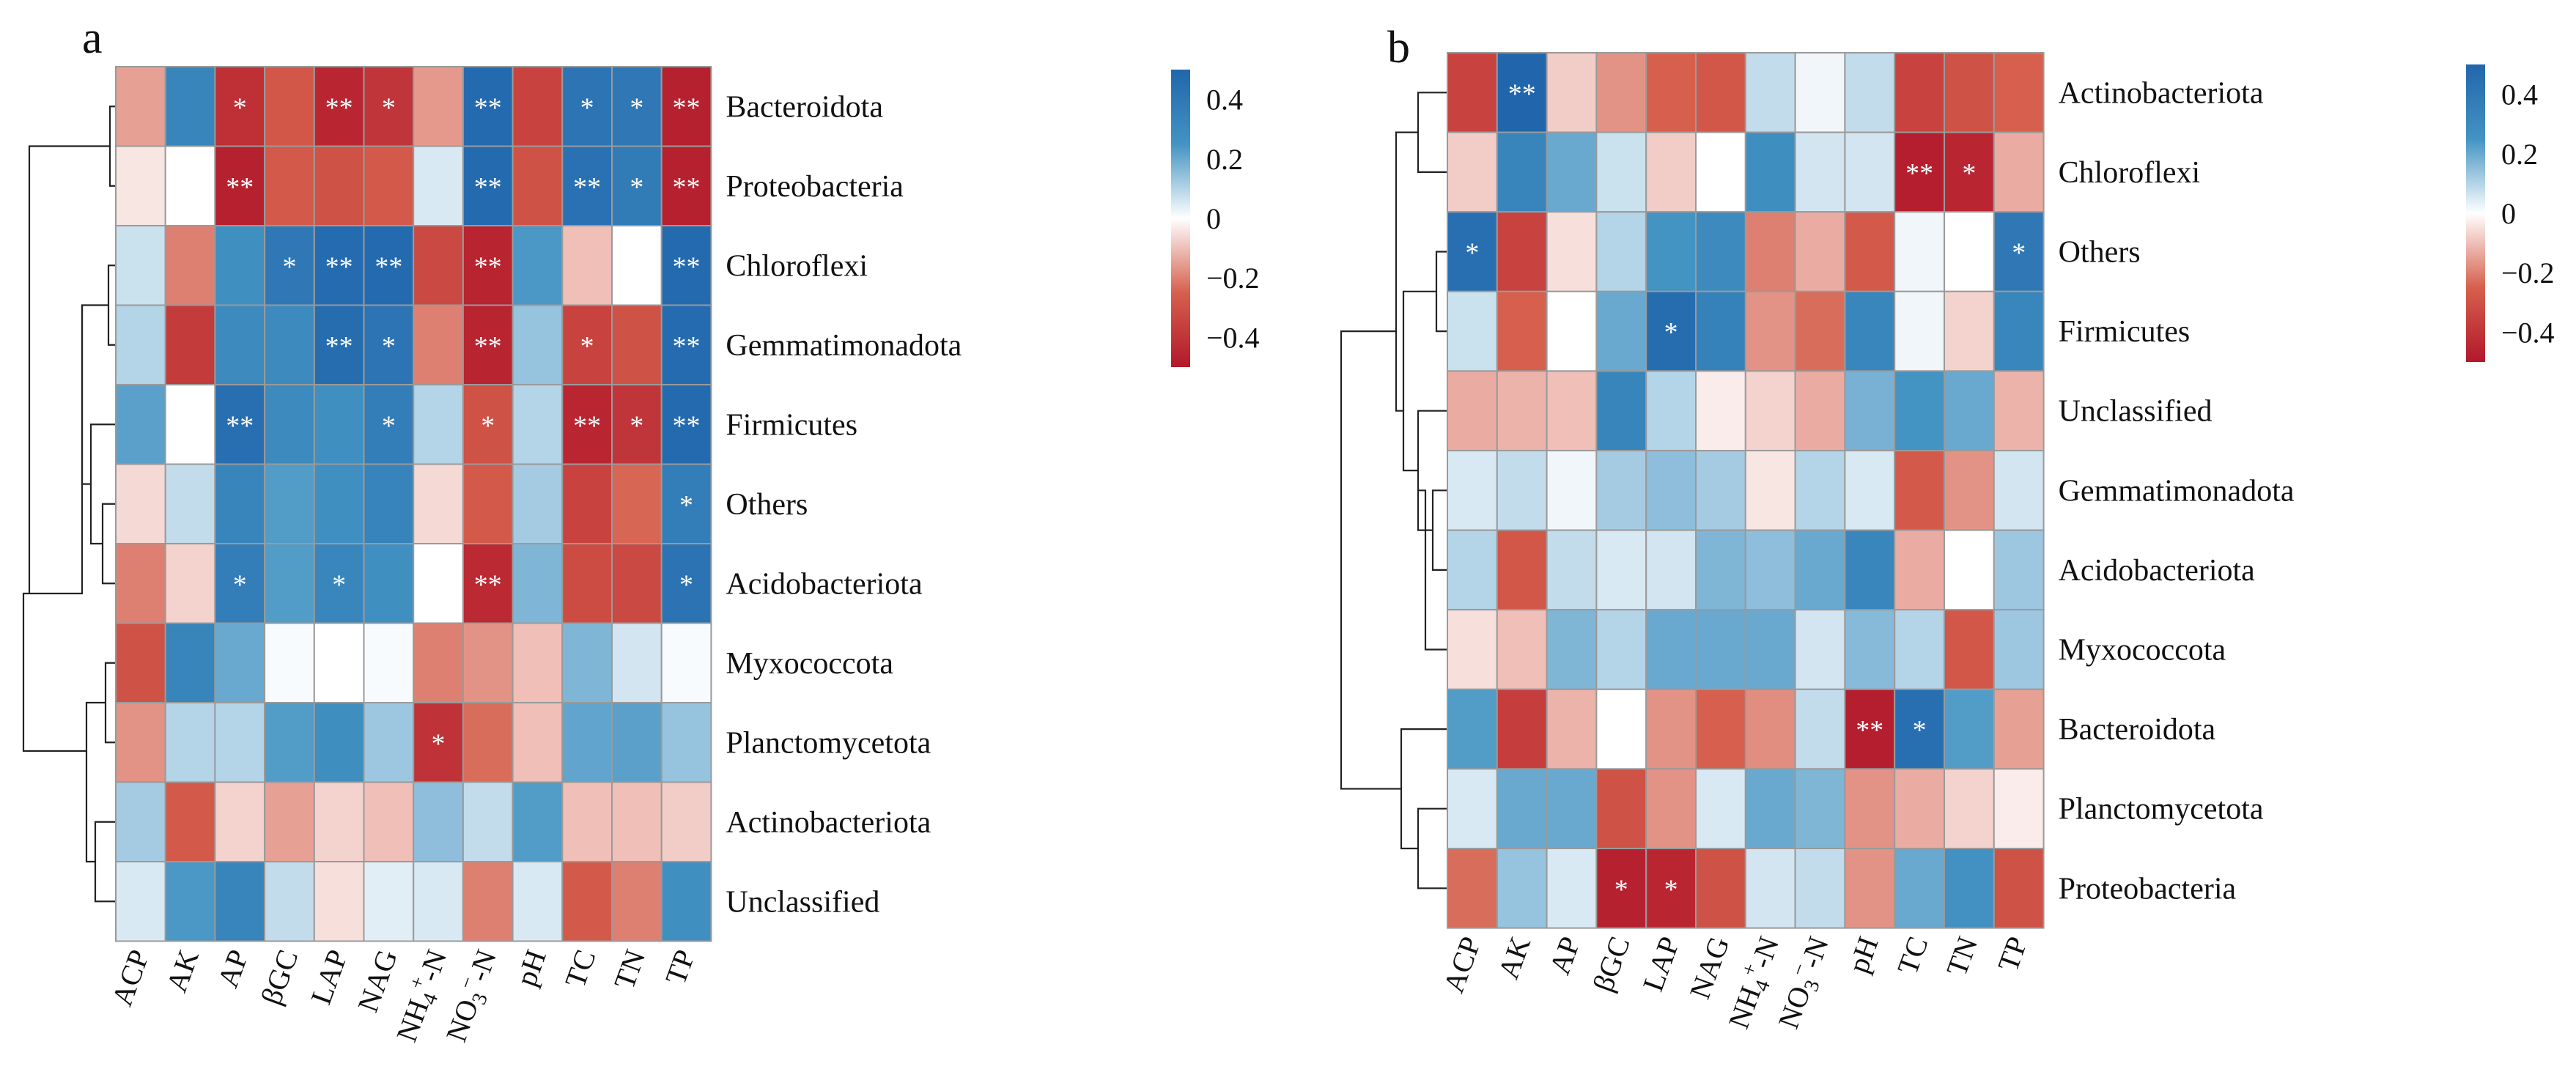  I want to click on cell-b-bacteroidota-nag, so click(1720, 729).